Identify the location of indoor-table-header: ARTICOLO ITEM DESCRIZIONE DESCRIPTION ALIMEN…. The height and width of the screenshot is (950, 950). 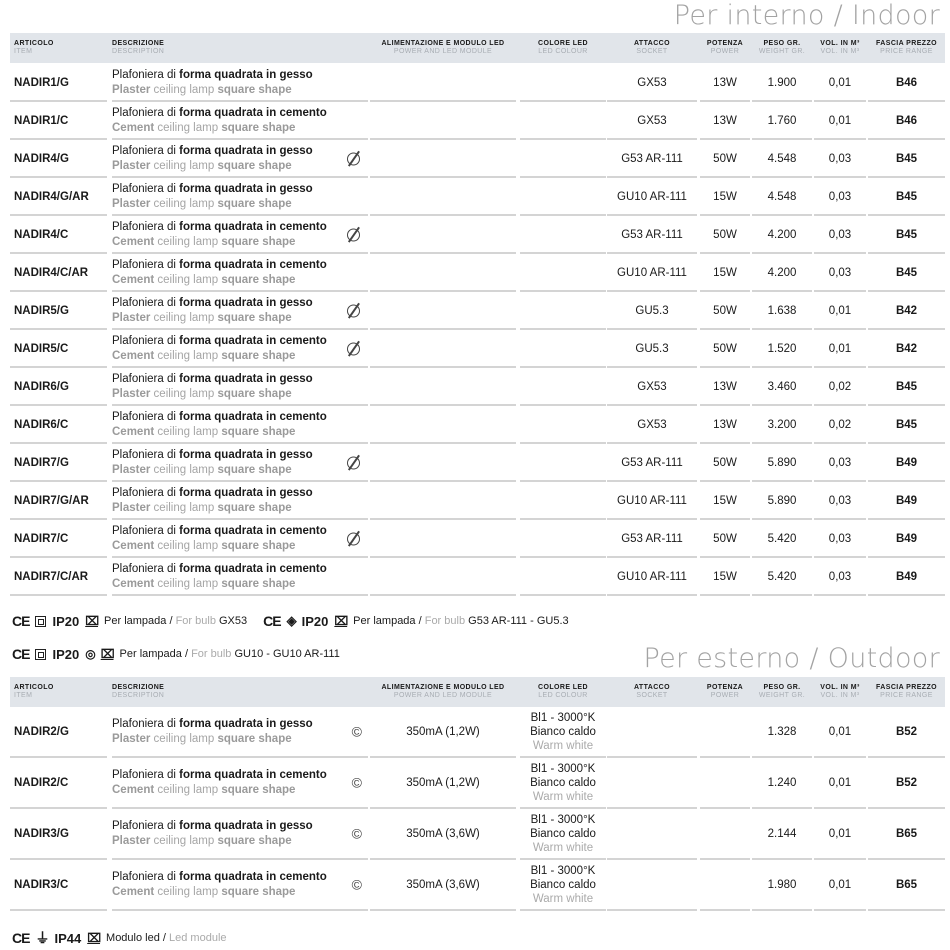
(477, 48).